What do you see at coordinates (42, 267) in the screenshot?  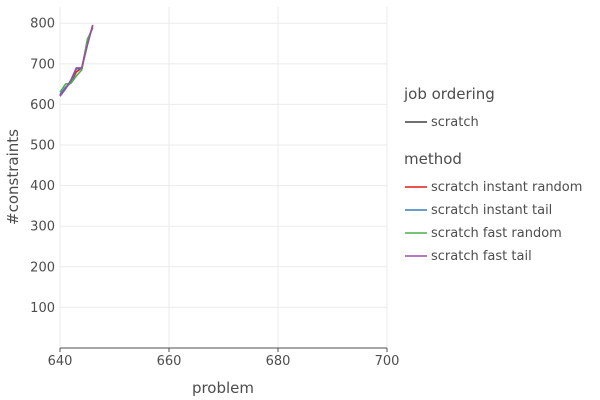 I see `y-tick-label: 200` at bounding box center [42, 267].